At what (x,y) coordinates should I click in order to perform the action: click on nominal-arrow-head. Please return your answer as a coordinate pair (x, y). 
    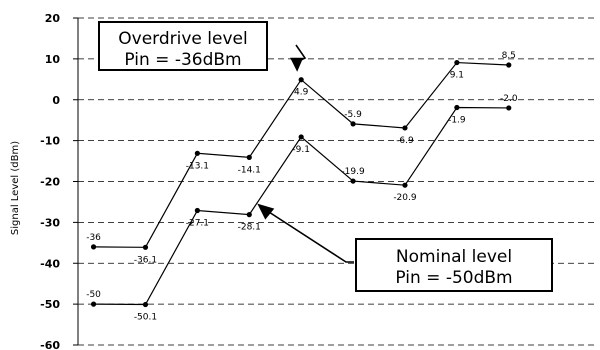
    Looking at the image, I should click on (266, 211).